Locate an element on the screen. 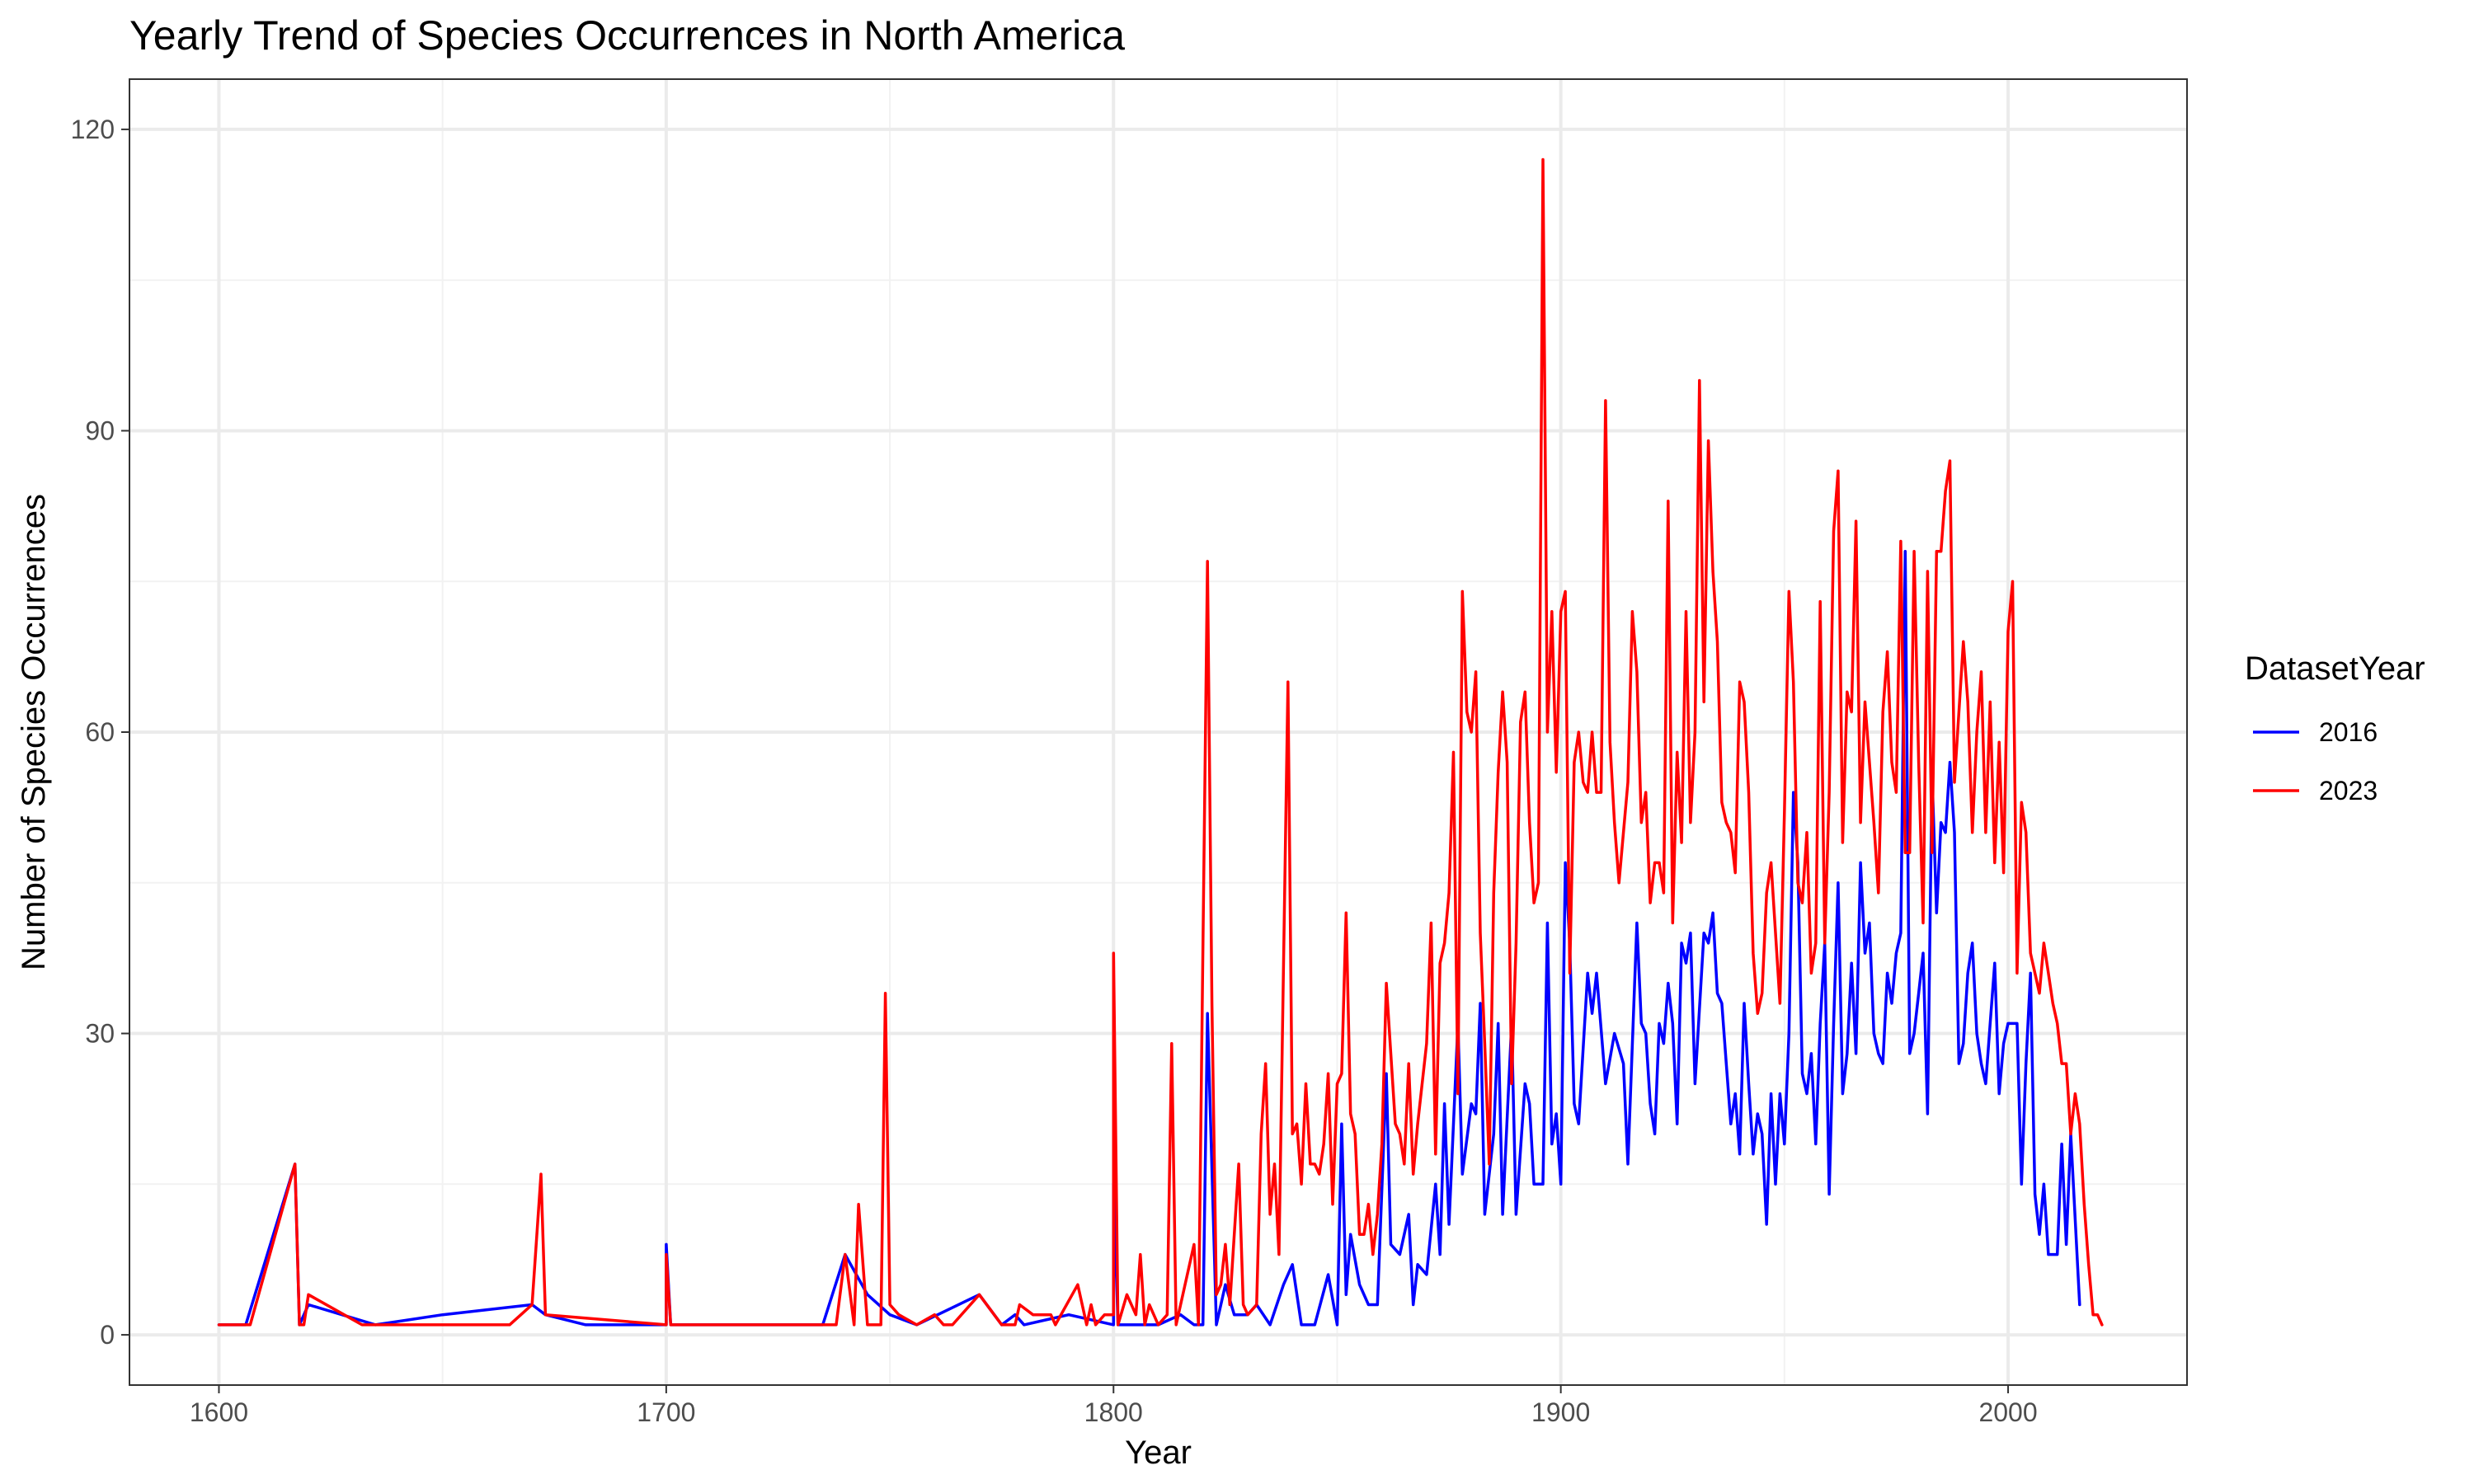  x-tick-label: 1600 is located at coordinates (219, 1412).